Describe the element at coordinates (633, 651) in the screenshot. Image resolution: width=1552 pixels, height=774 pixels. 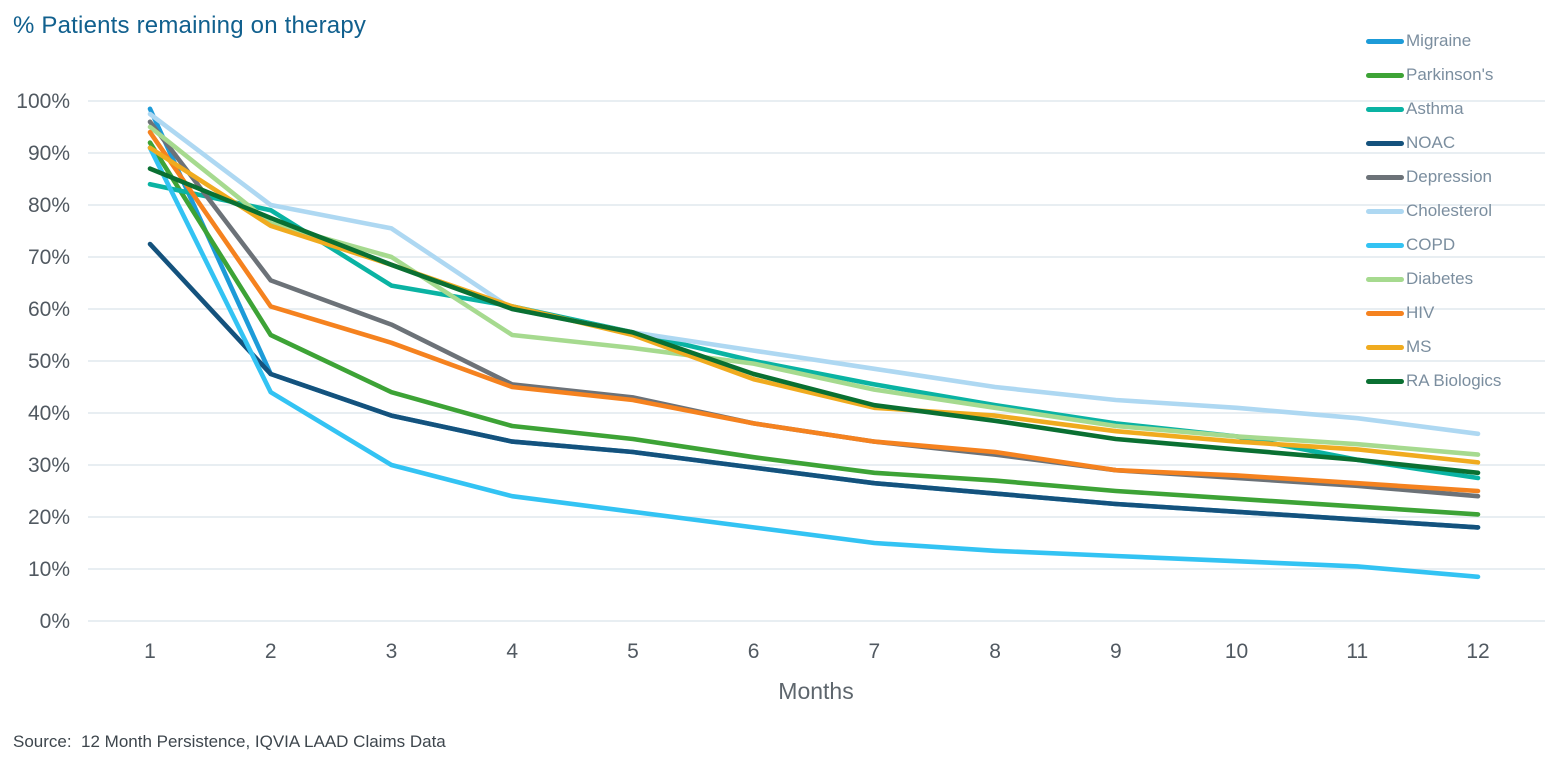
I see `x-tick-label: 5` at that location.